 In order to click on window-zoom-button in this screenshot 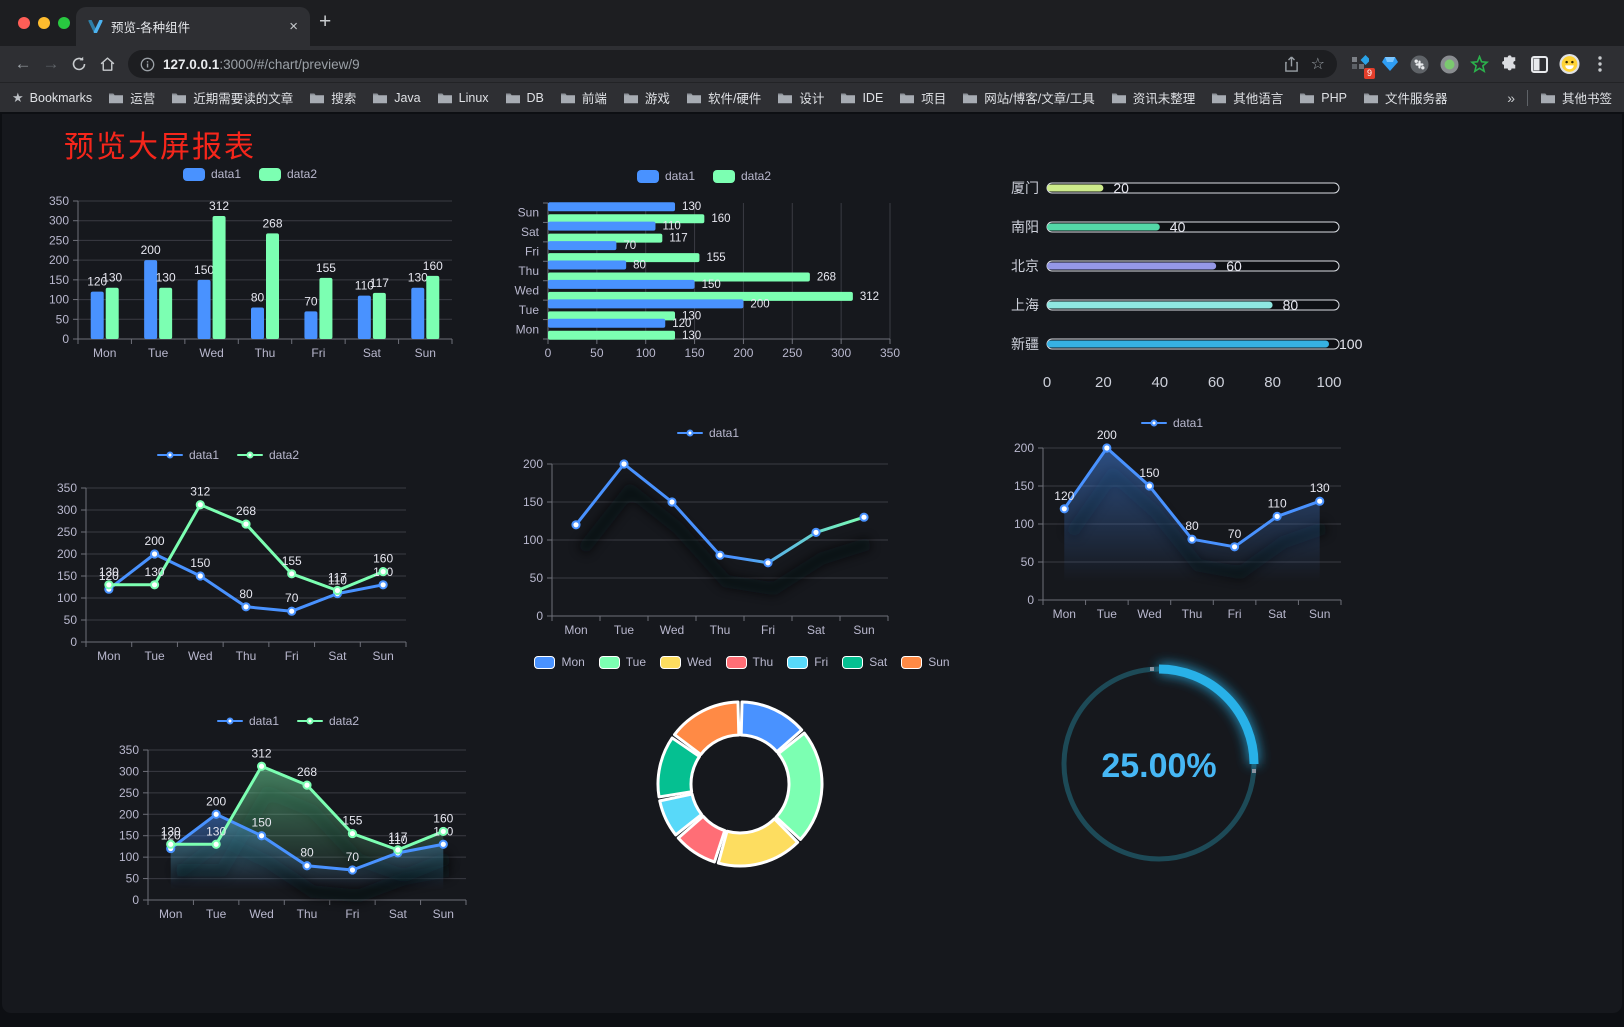, I will do `click(64, 23)`.